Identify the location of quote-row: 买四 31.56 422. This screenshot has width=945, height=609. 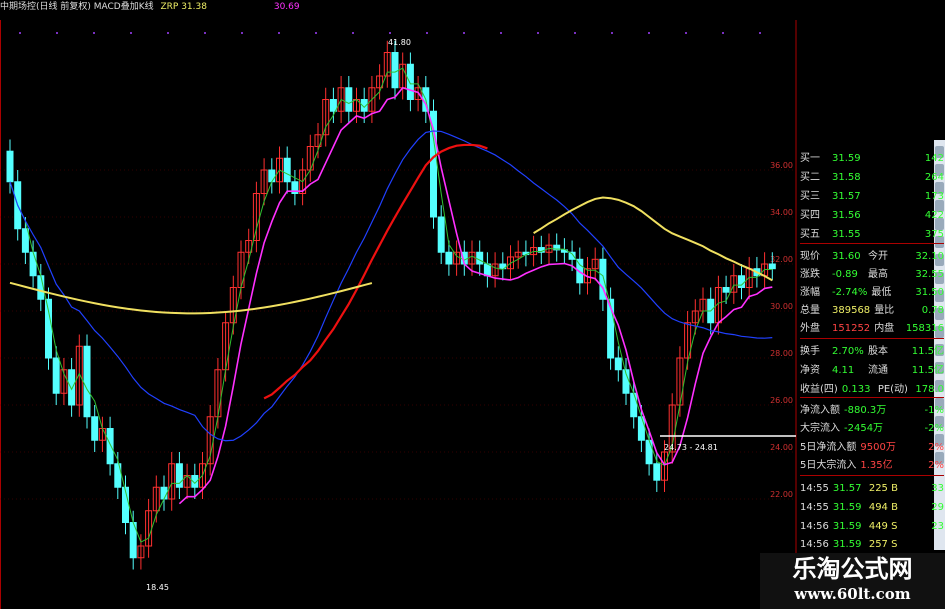
(872, 215).